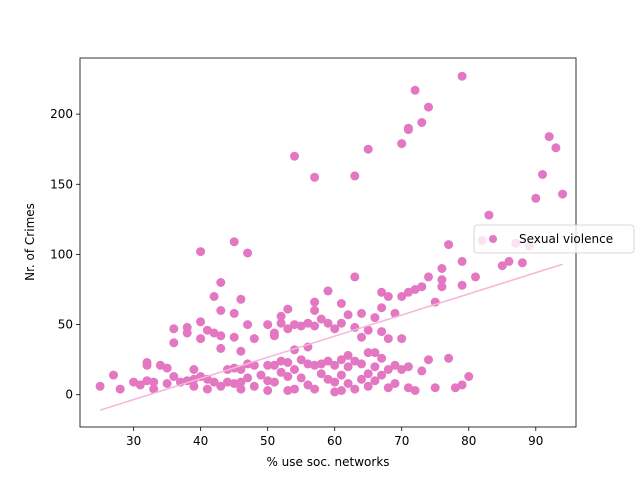 The height and width of the screenshot is (480, 640). What do you see at coordinates (334, 441) in the screenshot?
I see `x-tick-label: 60` at bounding box center [334, 441].